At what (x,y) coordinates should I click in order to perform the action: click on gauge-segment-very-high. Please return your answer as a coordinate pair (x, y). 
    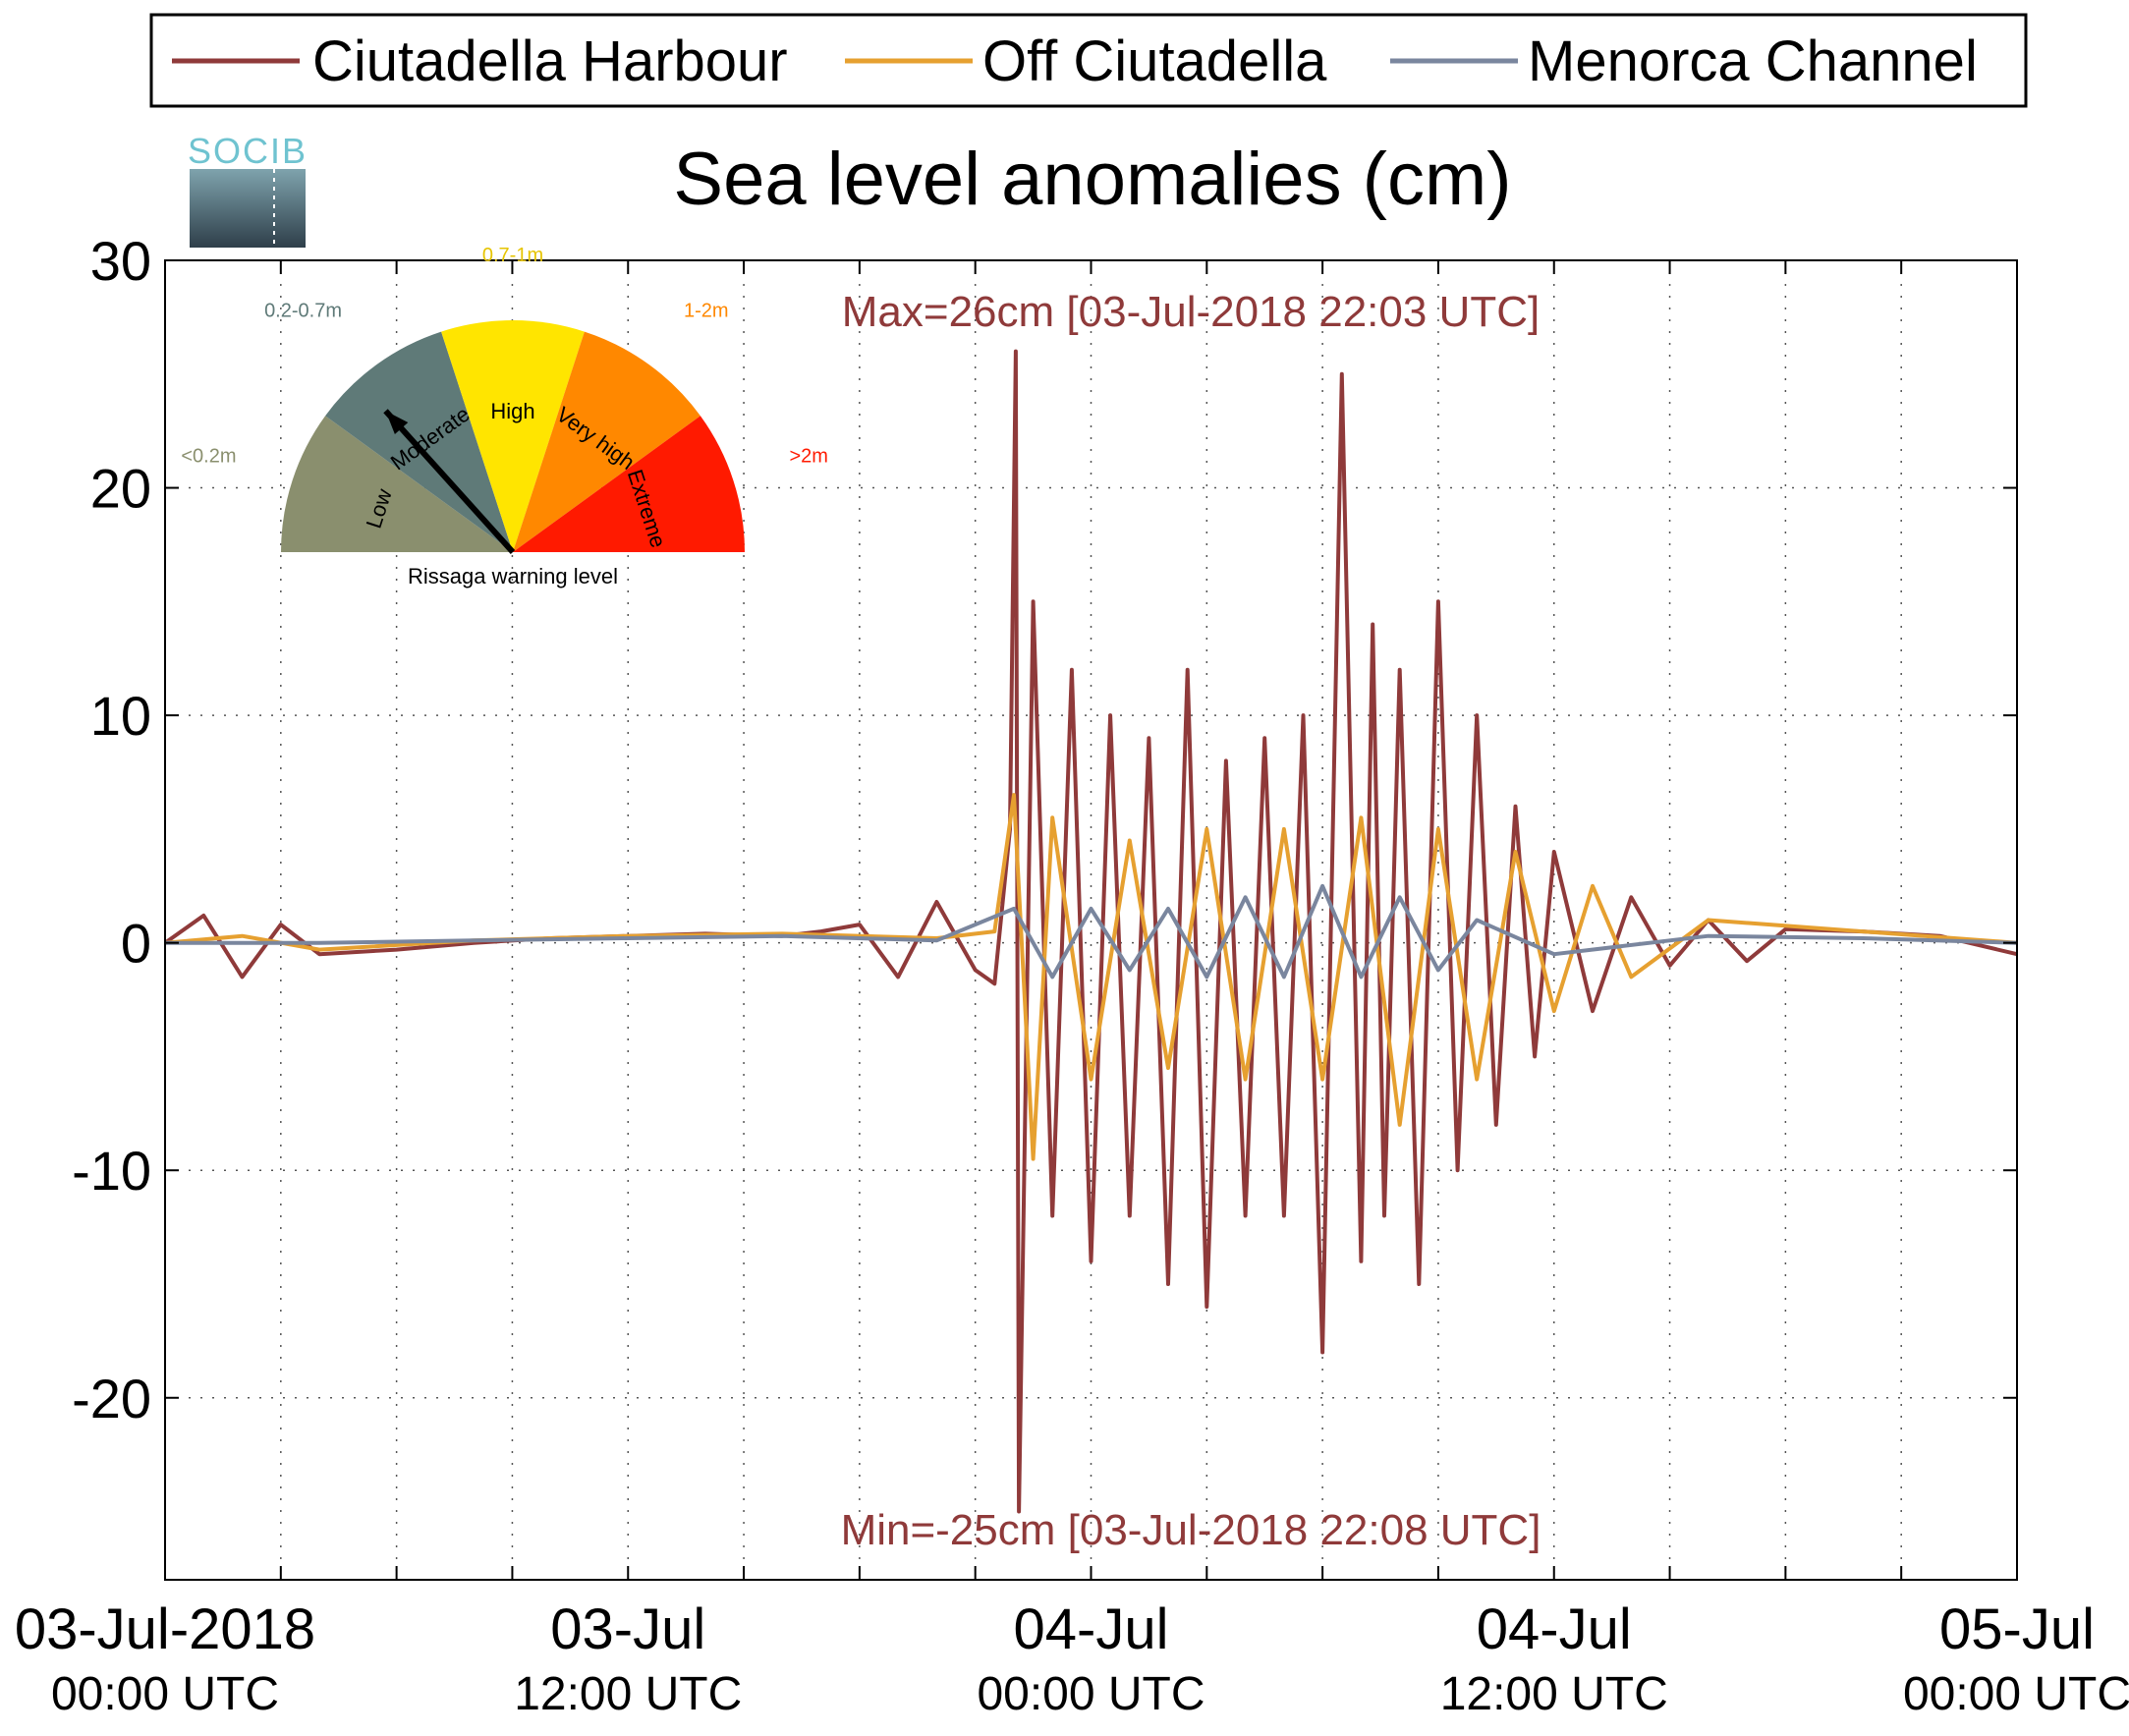
    Looking at the image, I should click on (606, 441).